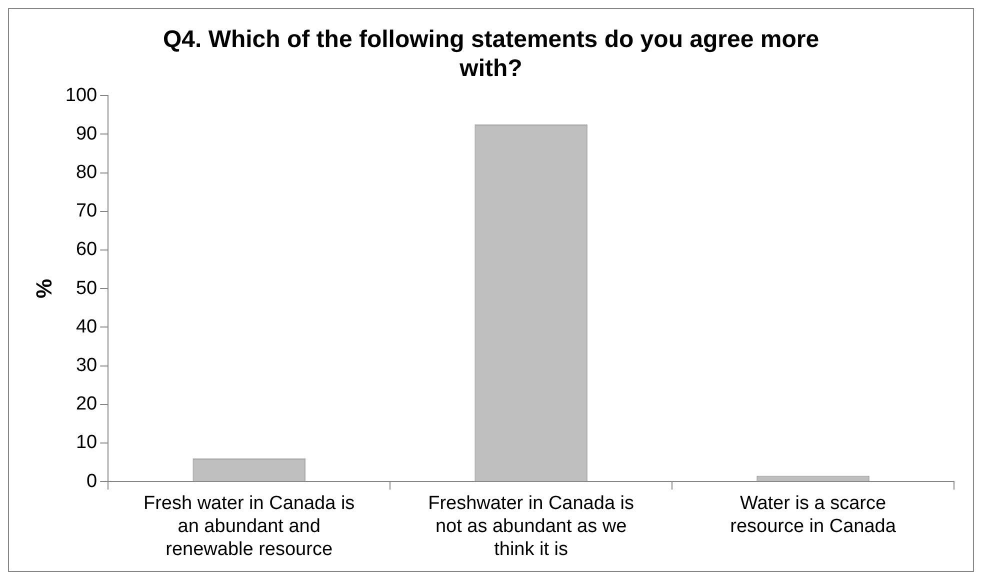 The height and width of the screenshot is (580, 982). I want to click on y-tick-label: 90, so click(87, 133).